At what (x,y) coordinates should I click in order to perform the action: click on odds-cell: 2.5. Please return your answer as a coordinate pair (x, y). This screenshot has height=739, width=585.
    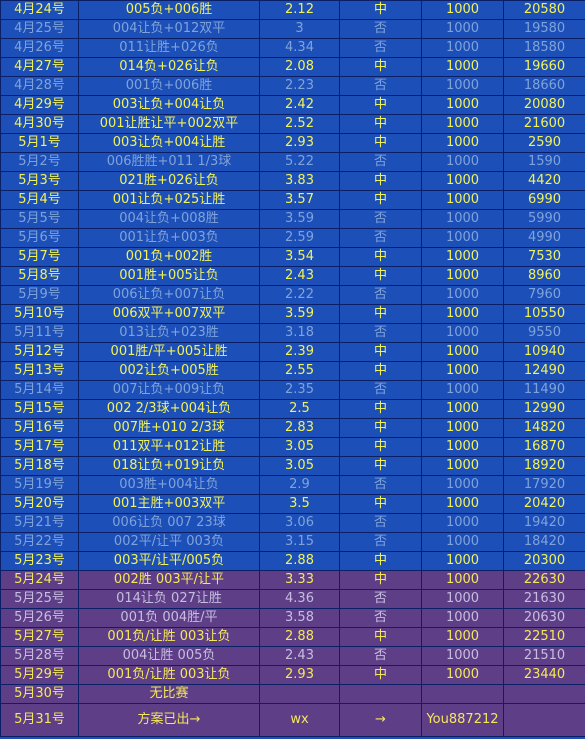
    Looking at the image, I should click on (299, 409).